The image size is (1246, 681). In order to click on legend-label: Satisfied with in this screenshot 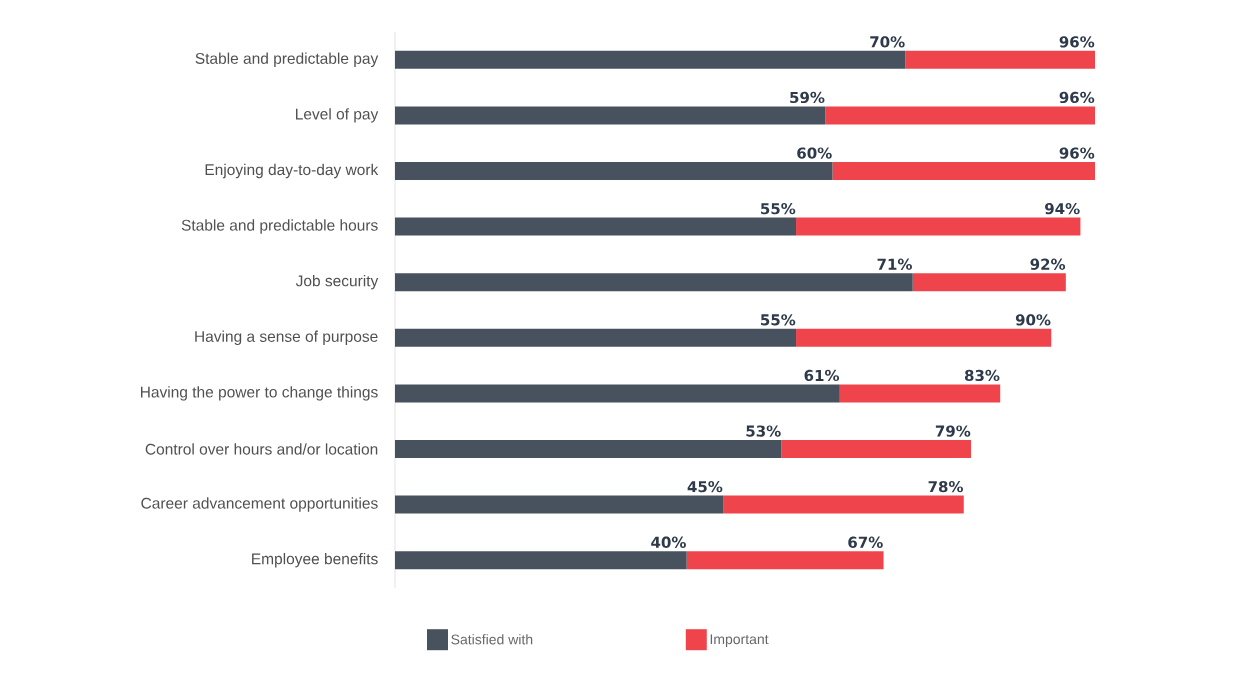, I will do `click(492, 639)`.